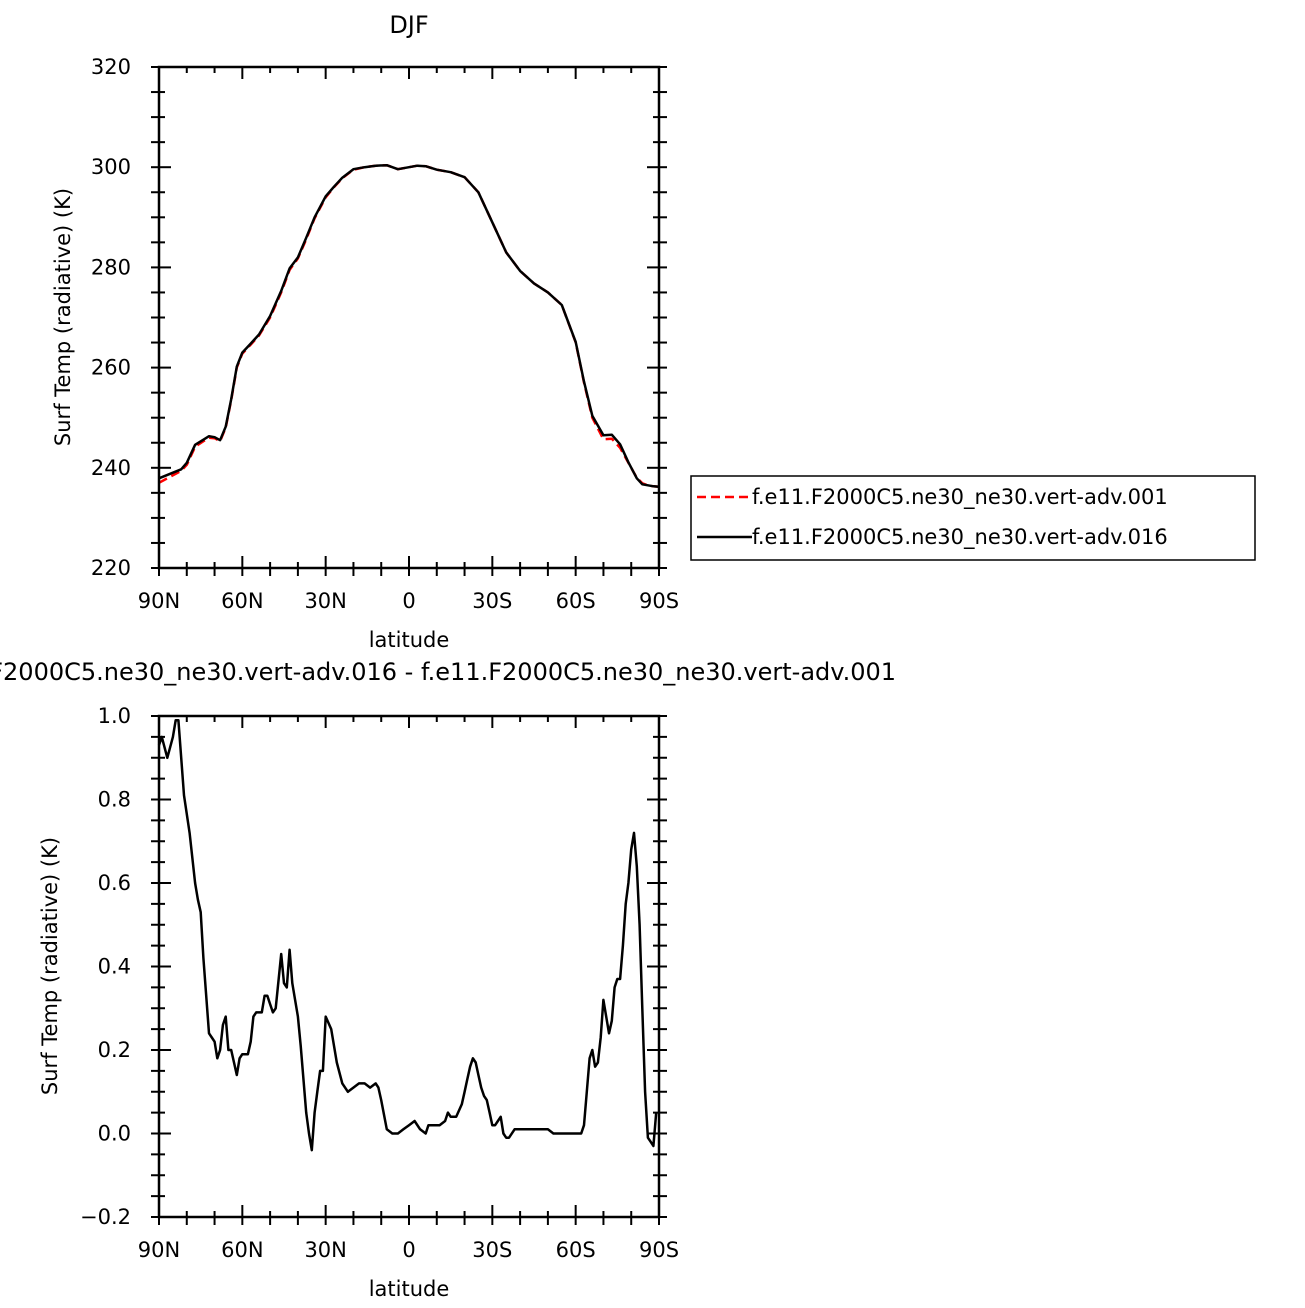  Describe the element at coordinates (114, 800) in the screenshot. I see `chart-bottom-ytick-label: 0.8` at that location.